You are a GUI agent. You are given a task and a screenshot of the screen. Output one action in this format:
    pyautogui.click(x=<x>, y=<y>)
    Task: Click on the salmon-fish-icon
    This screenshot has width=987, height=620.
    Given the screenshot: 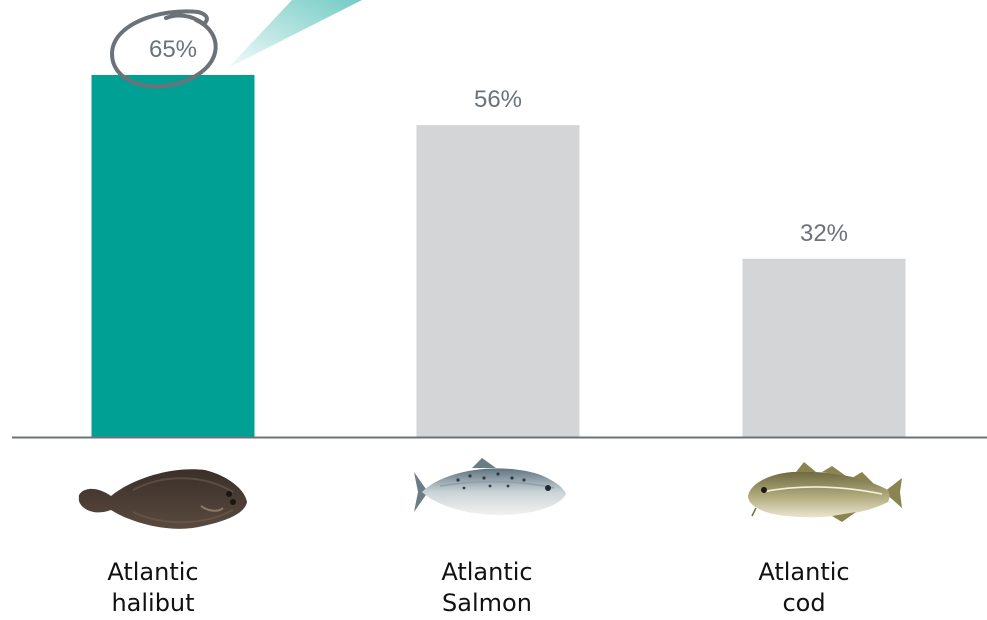 What is the action you would take?
    pyautogui.click(x=490, y=487)
    